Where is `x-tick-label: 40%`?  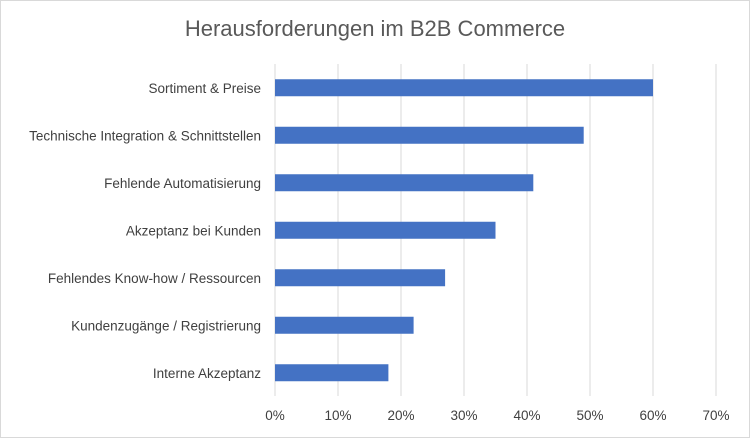
x-tick-label: 40% is located at coordinates (526, 415).